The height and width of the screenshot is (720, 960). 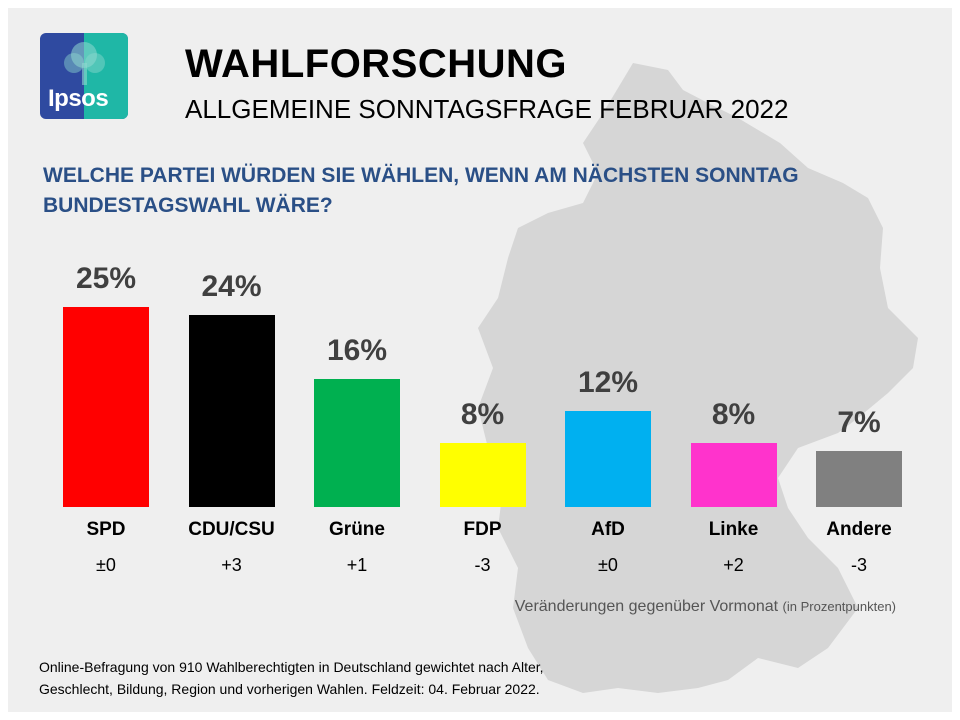 What do you see at coordinates (608, 529) in the screenshot?
I see `category-label: AfD` at bounding box center [608, 529].